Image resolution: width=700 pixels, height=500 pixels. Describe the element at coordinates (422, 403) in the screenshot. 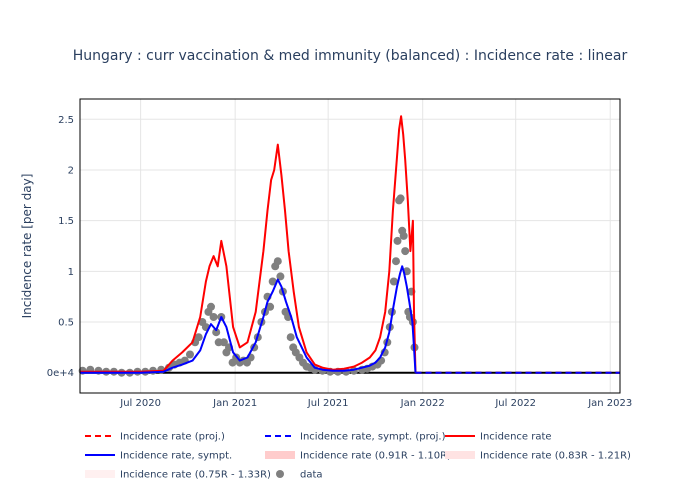

I see `x-tick-label: Jan 2022` at that location.